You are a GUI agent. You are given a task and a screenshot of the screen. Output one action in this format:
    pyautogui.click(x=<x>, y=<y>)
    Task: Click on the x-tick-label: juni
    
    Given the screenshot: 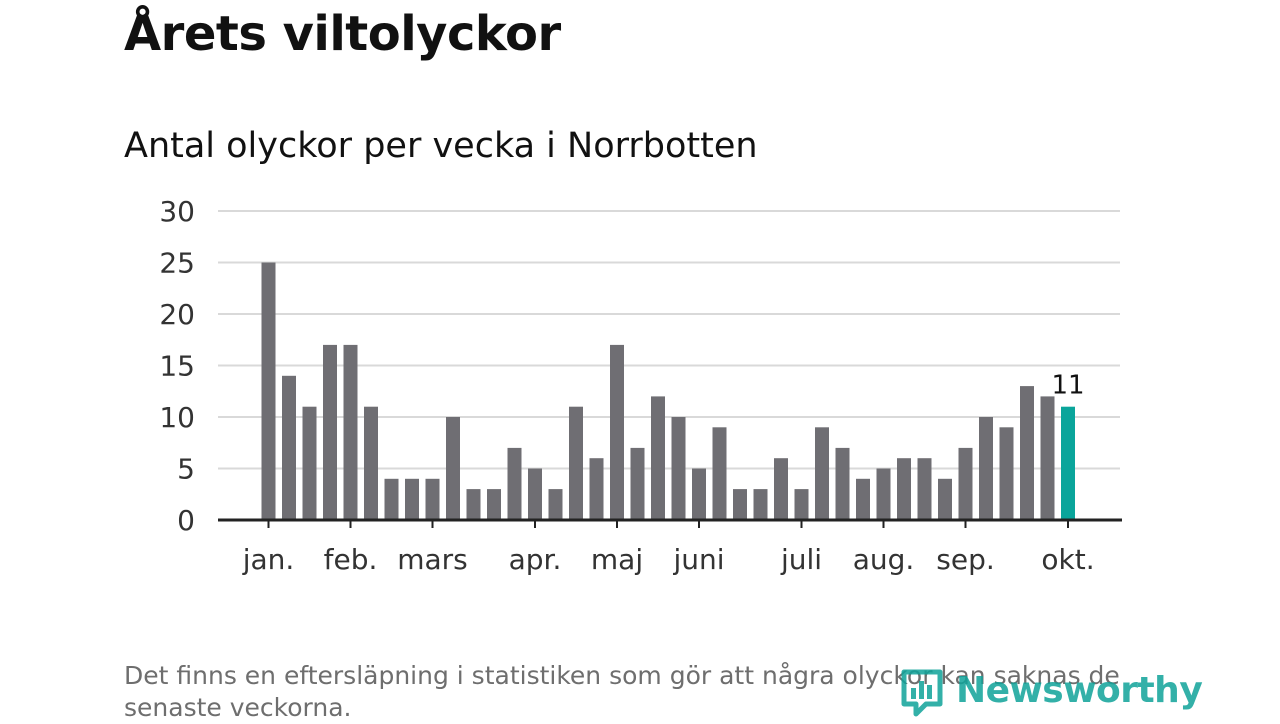 What is the action you would take?
    pyautogui.click(x=698, y=559)
    